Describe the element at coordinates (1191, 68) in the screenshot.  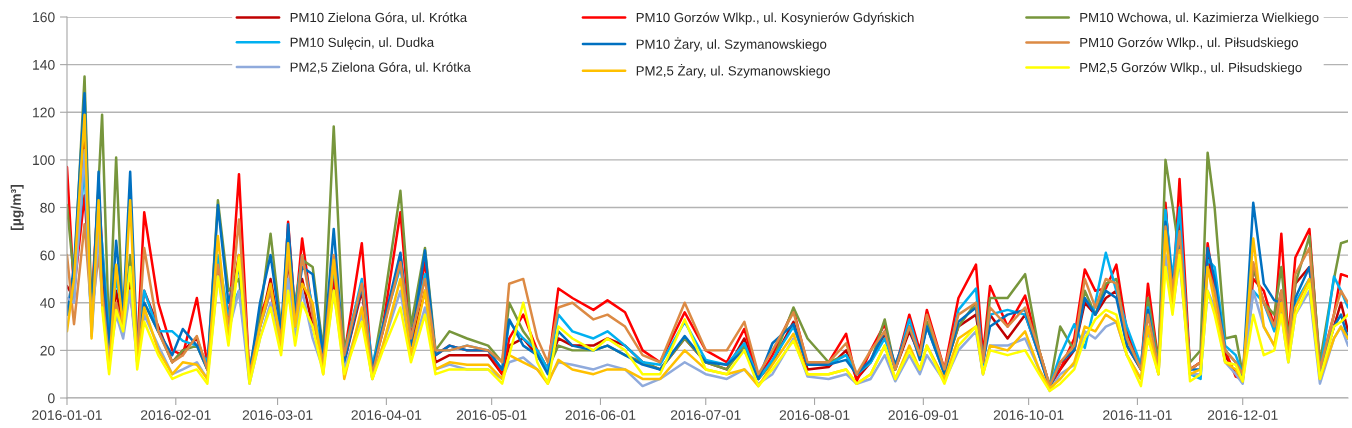
I see `legend-label: PM2,5 Gorzów Wlkp., ul. Piłsudskiego` at that location.